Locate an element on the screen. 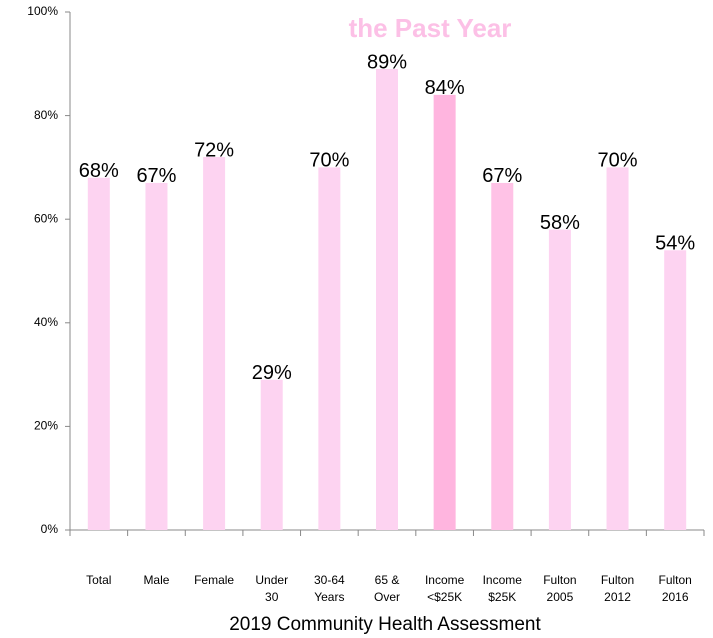  x-tick-label: Female is located at coordinates (214, 580).